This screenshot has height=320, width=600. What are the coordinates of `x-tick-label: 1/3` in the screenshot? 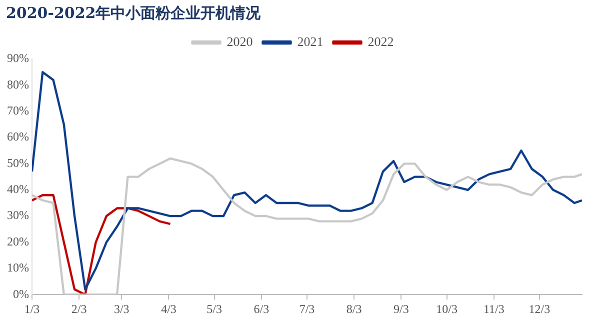 It's located at (32, 309).